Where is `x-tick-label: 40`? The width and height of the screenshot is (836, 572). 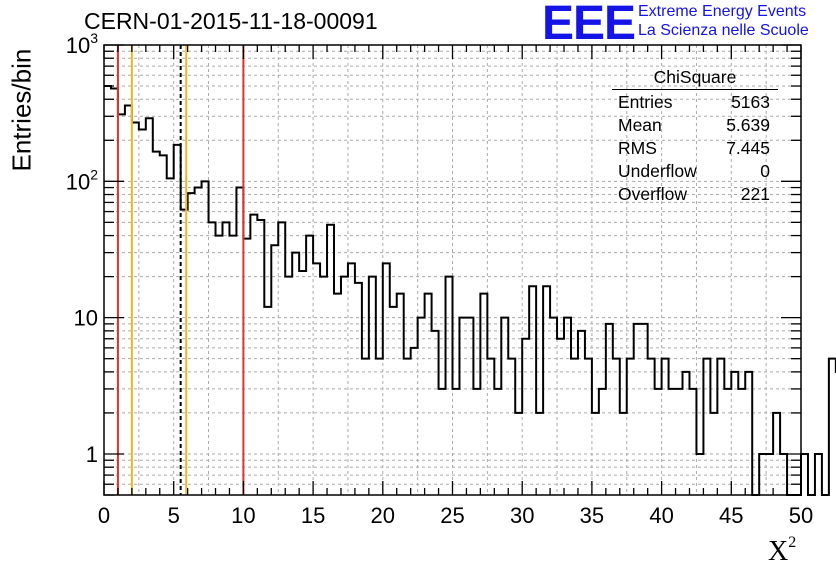 x-tick-label: 40 is located at coordinates (661, 515).